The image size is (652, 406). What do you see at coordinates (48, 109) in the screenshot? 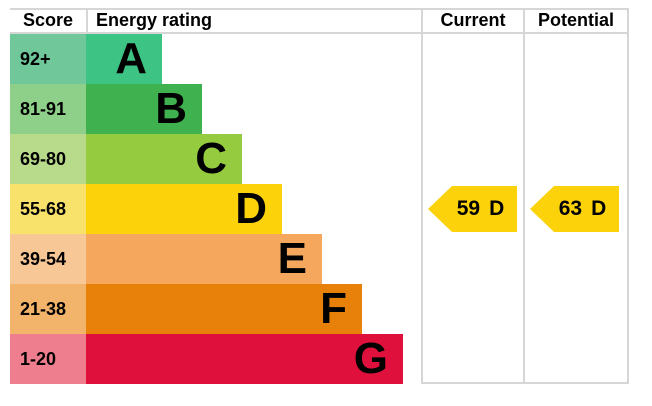
I see `score-range: 81-91` at bounding box center [48, 109].